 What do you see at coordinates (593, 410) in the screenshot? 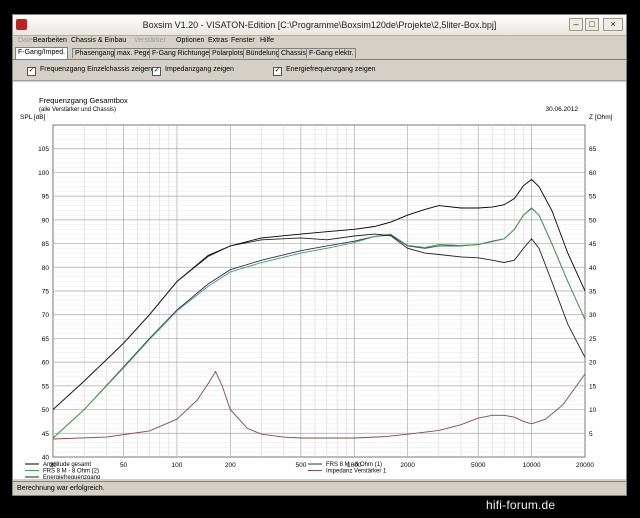
I see `y2-tick-label: 10` at bounding box center [593, 410].